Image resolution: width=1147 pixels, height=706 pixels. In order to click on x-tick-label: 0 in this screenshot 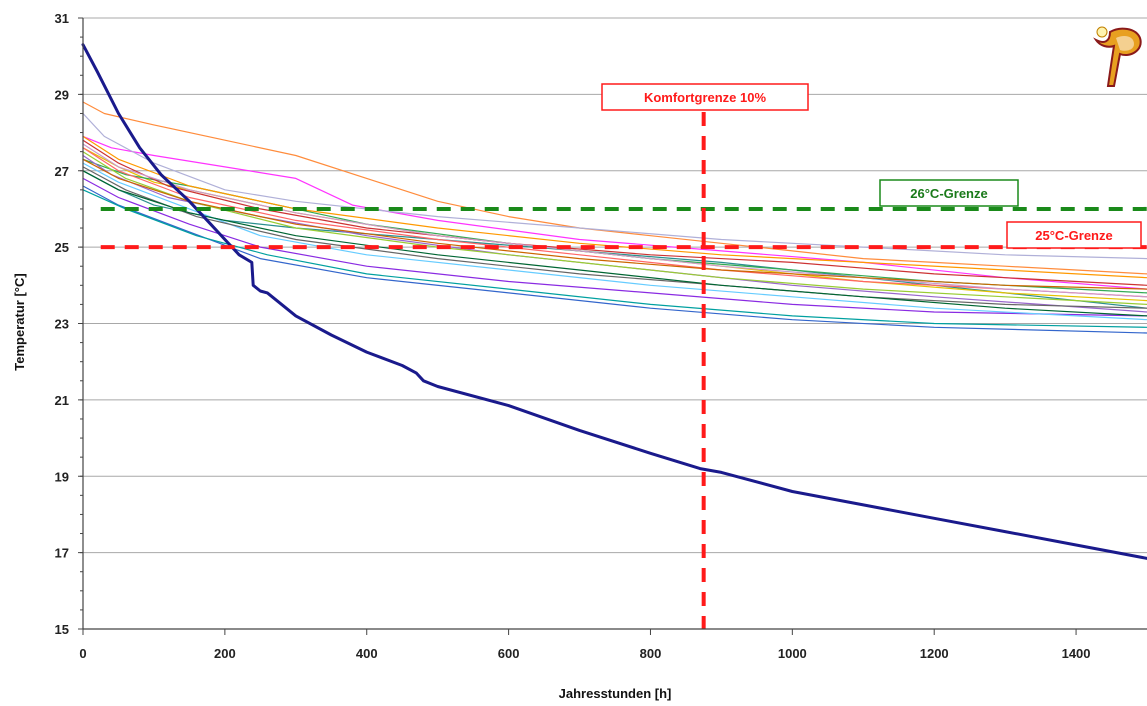, I will do `click(82, 653)`.